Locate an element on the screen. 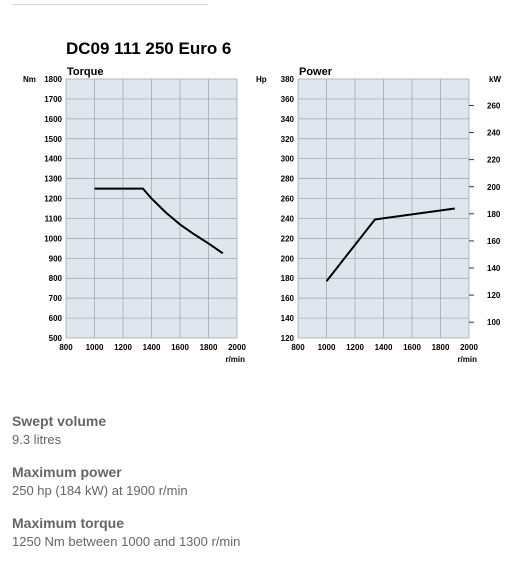 This screenshot has height=565, width=527. torque-y-tick-label: 900 is located at coordinates (56, 258).